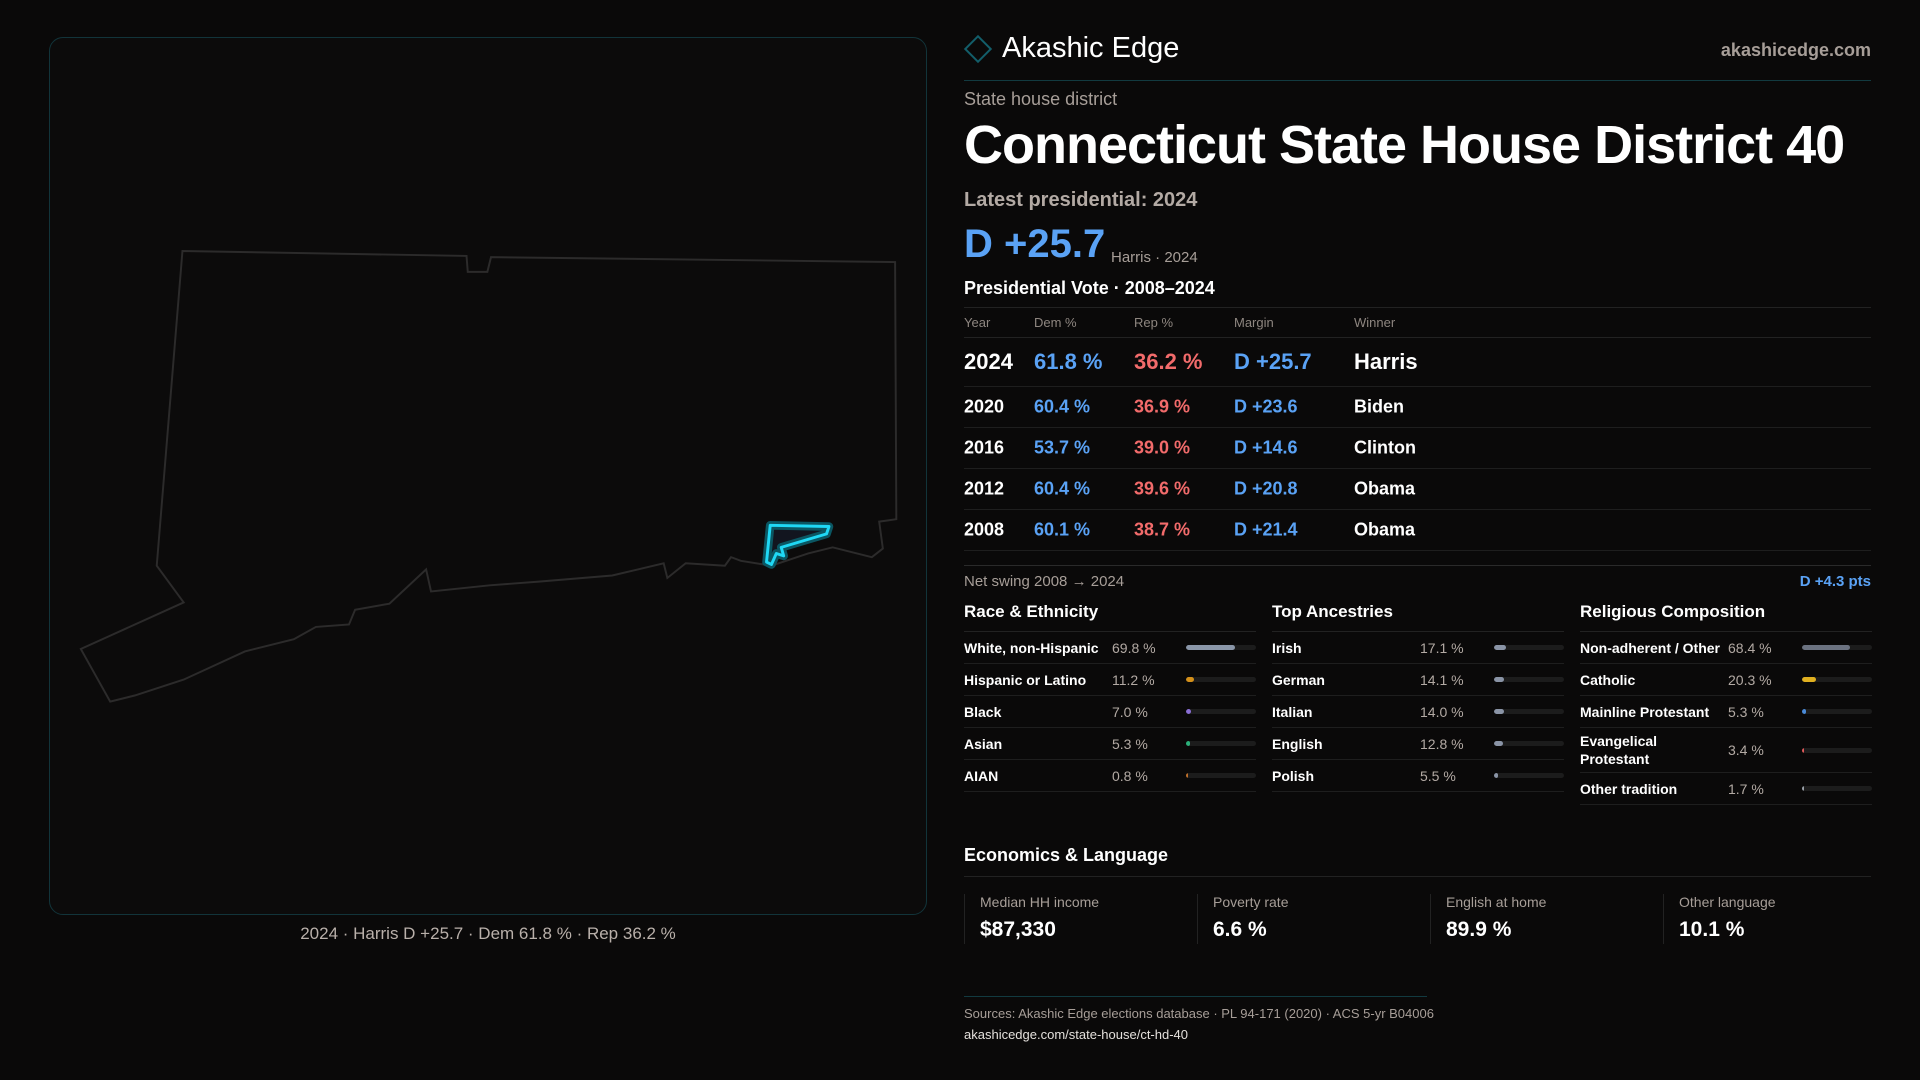 This screenshot has height=1080, width=1920. What do you see at coordinates (1479, 929) in the screenshot?
I see `stat-value: 89.9 %` at bounding box center [1479, 929].